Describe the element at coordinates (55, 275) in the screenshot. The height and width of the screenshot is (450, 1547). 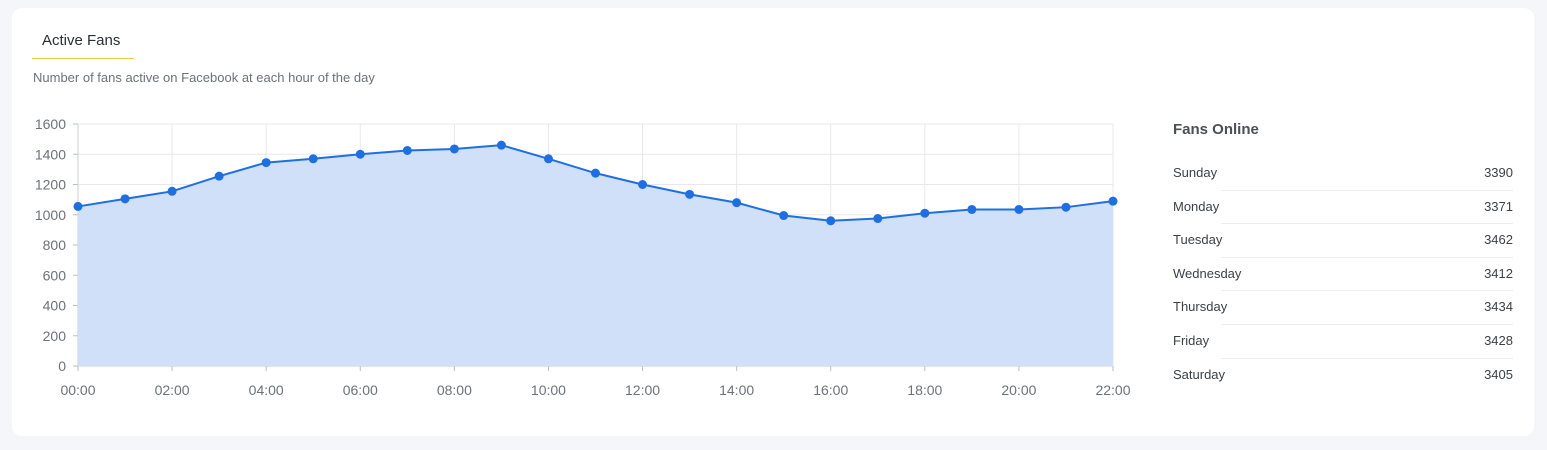
I see `y-tick-label: 600` at that location.